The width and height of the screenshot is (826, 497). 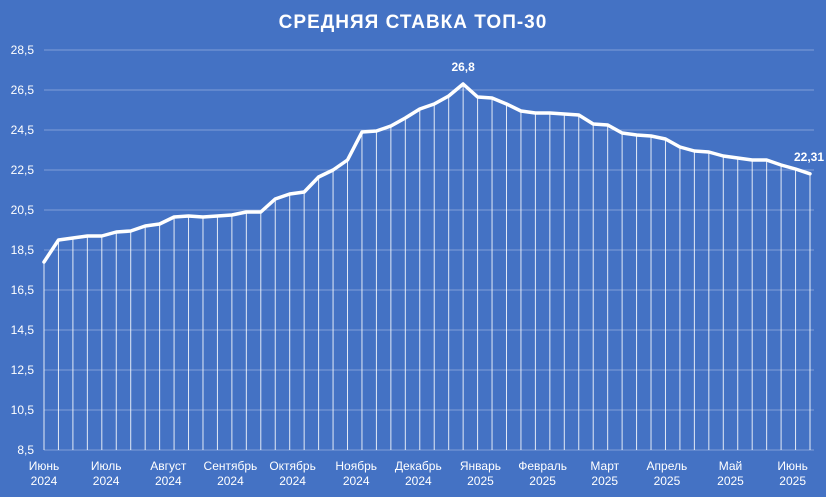 I want to click on y-tick-label: 18,5, so click(x=23, y=250).